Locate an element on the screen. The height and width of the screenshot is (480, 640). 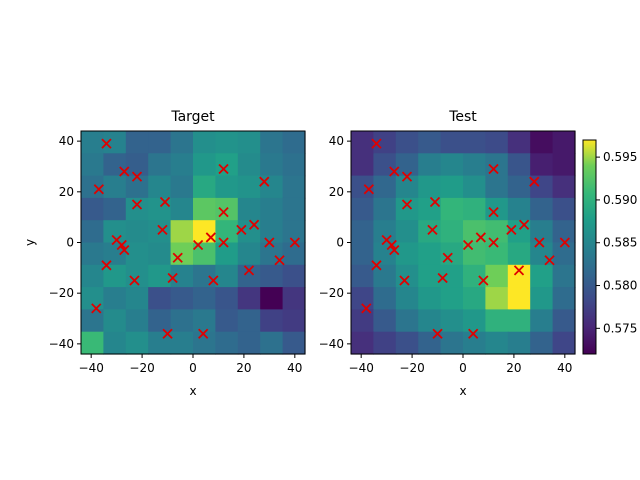
x-tick-label: −20 is located at coordinates (141, 368).